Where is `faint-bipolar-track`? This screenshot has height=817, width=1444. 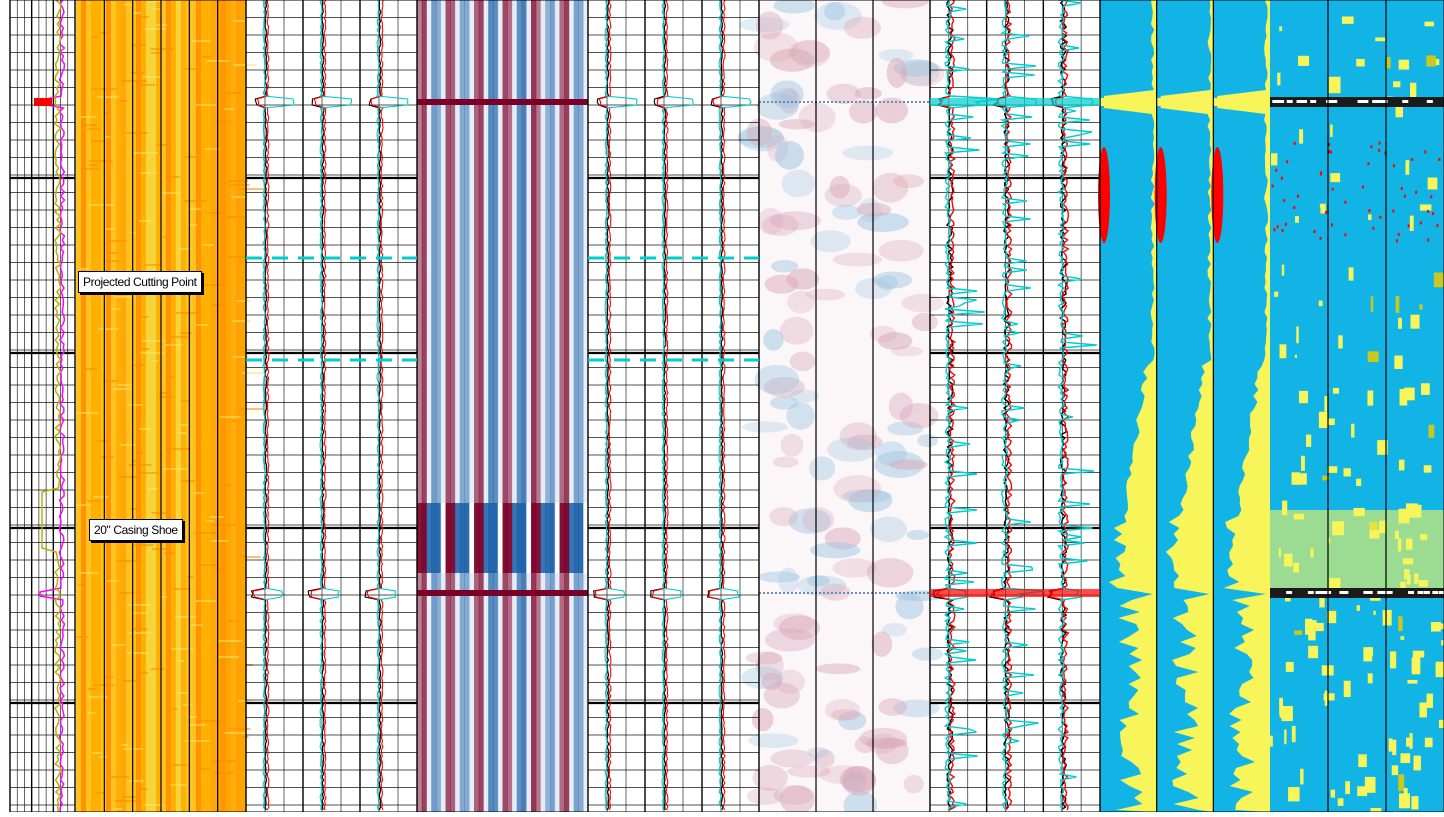 faint-bipolar-track is located at coordinates (841, 408).